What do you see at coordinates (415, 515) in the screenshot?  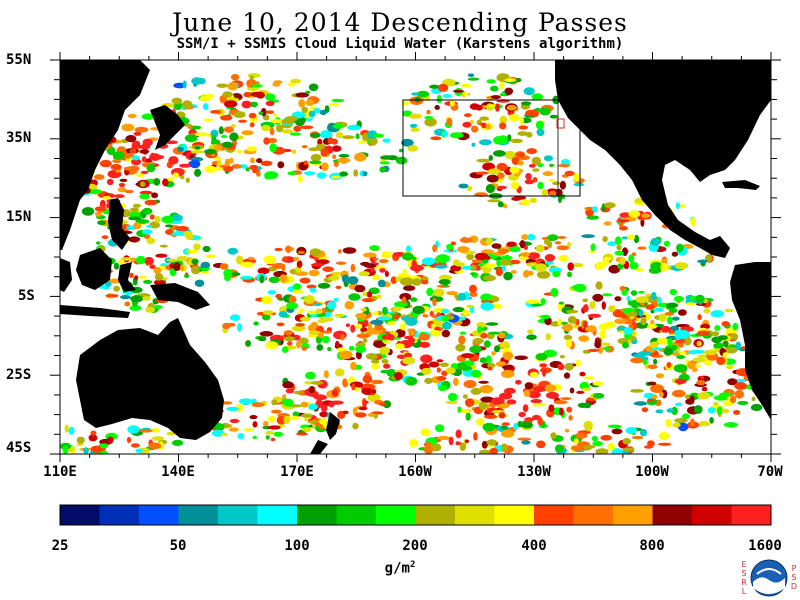 I see `colorbar` at bounding box center [415, 515].